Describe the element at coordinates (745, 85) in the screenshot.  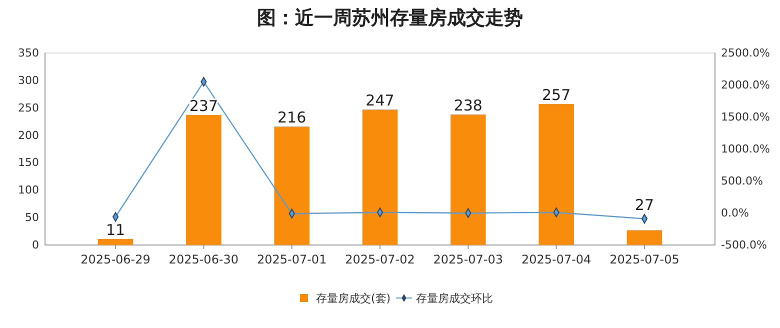
I see `y2-tick-label: 2000.0%` at that location.